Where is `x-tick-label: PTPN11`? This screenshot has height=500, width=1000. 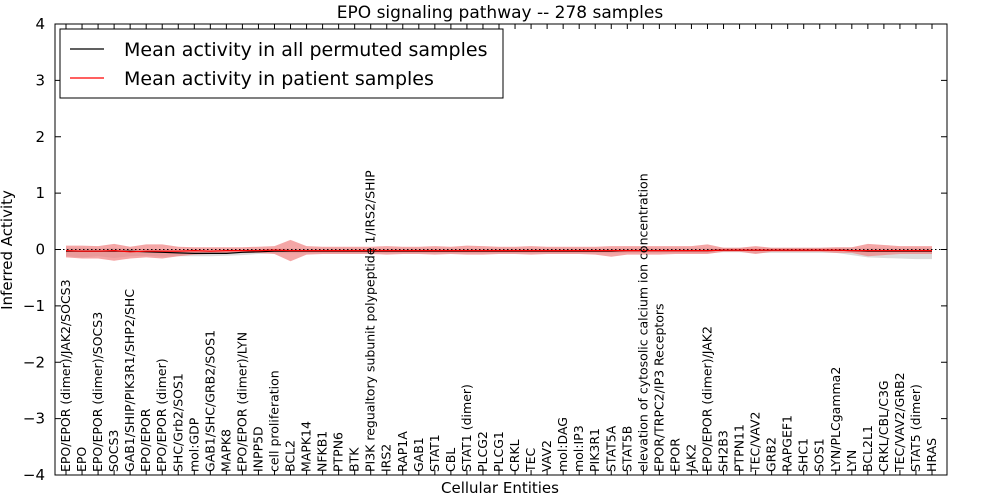 x-tick-label: PTPN11 is located at coordinates (739, 448).